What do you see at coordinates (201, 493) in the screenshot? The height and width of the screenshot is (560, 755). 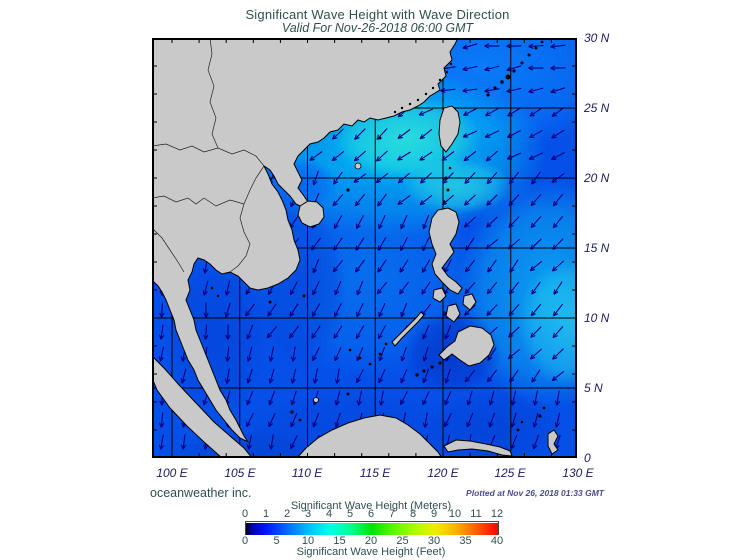 I see `credit-text: oceanweather inc.` at bounding box center [201, 493].